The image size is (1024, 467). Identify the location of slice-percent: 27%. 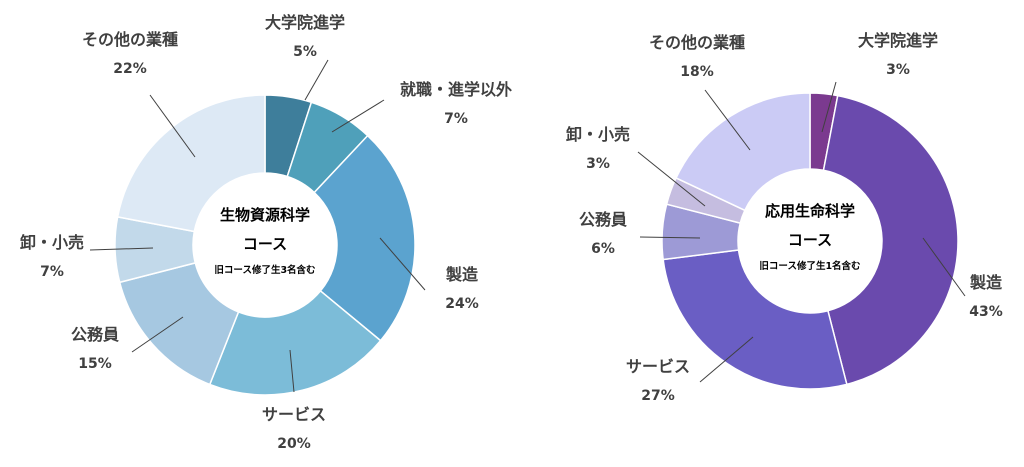
(658, 396).